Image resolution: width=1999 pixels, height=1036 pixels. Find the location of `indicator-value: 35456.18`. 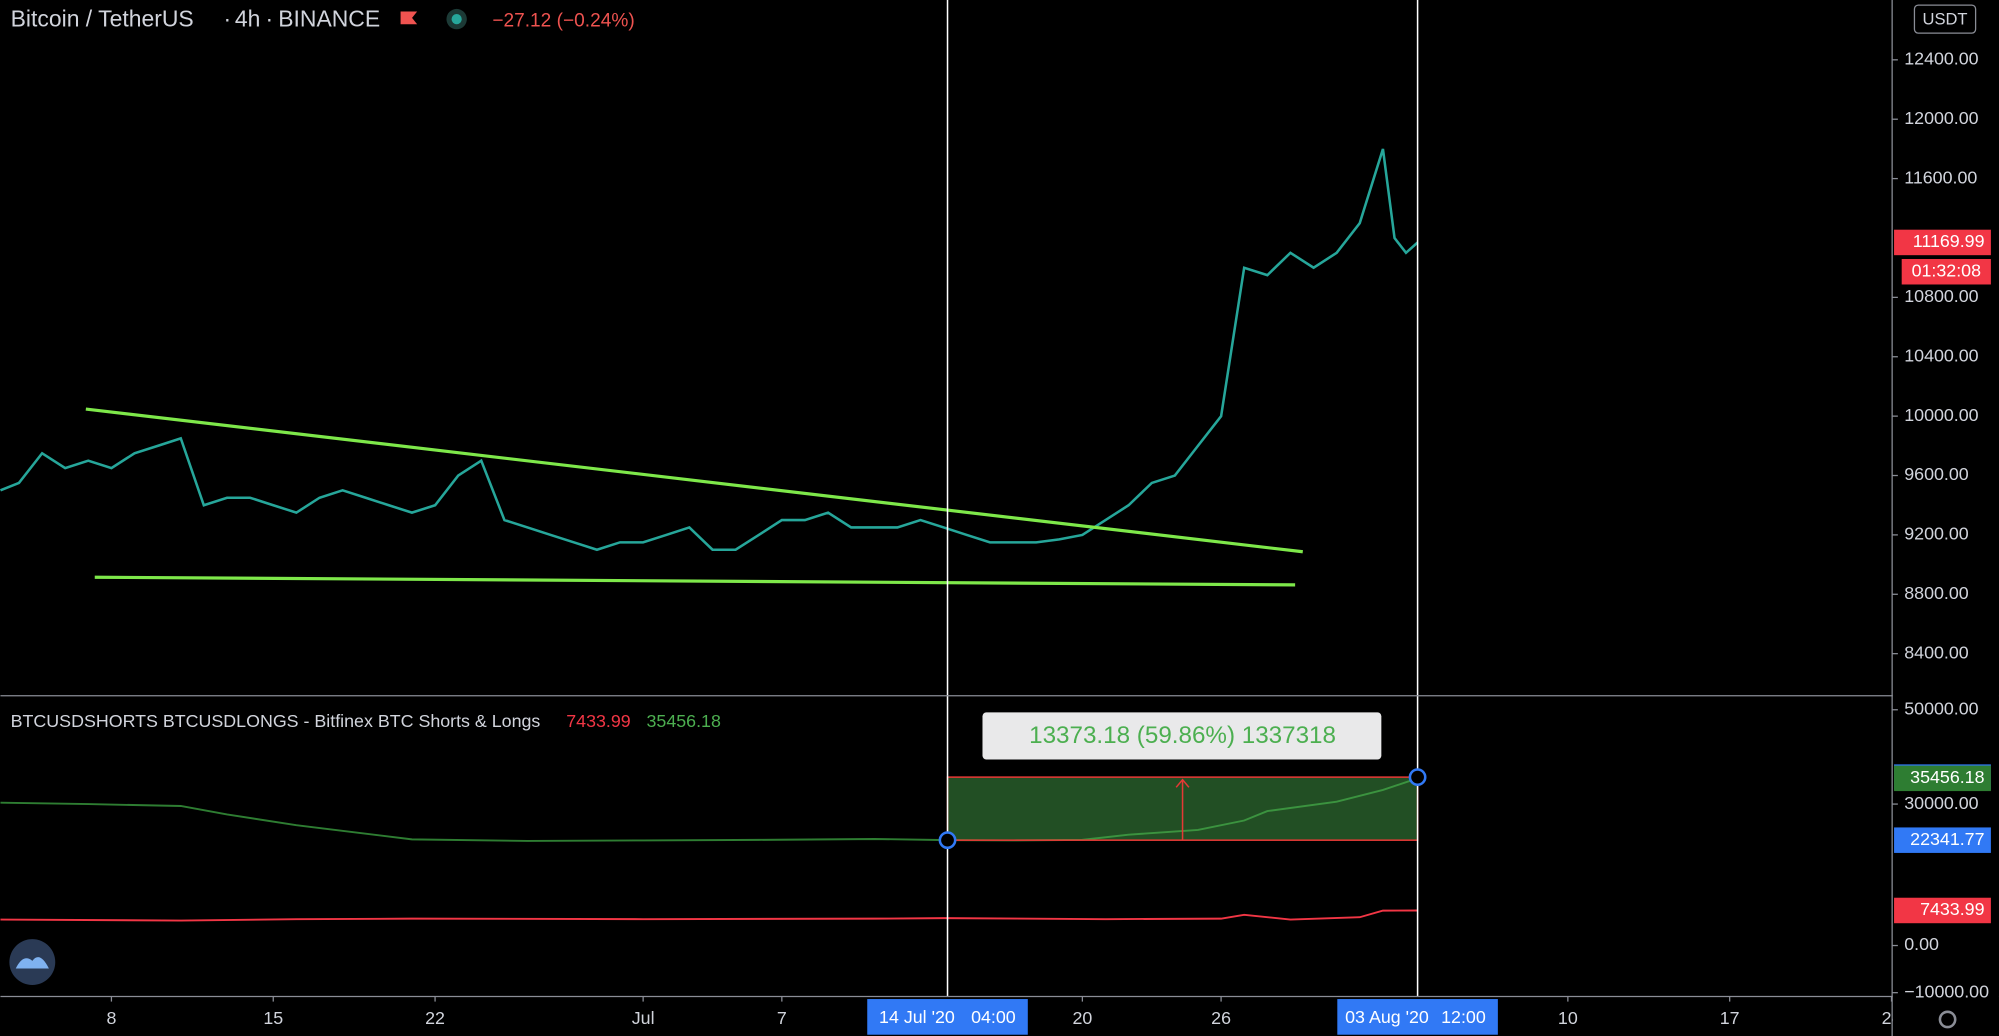

indicator-value: 35456.18 is located at coordinates (684, 721).